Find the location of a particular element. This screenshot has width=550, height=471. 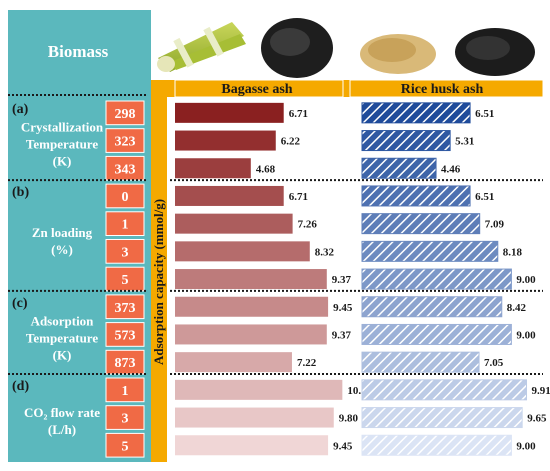

group-title-line: (%) is located at coordinates (62, 249).